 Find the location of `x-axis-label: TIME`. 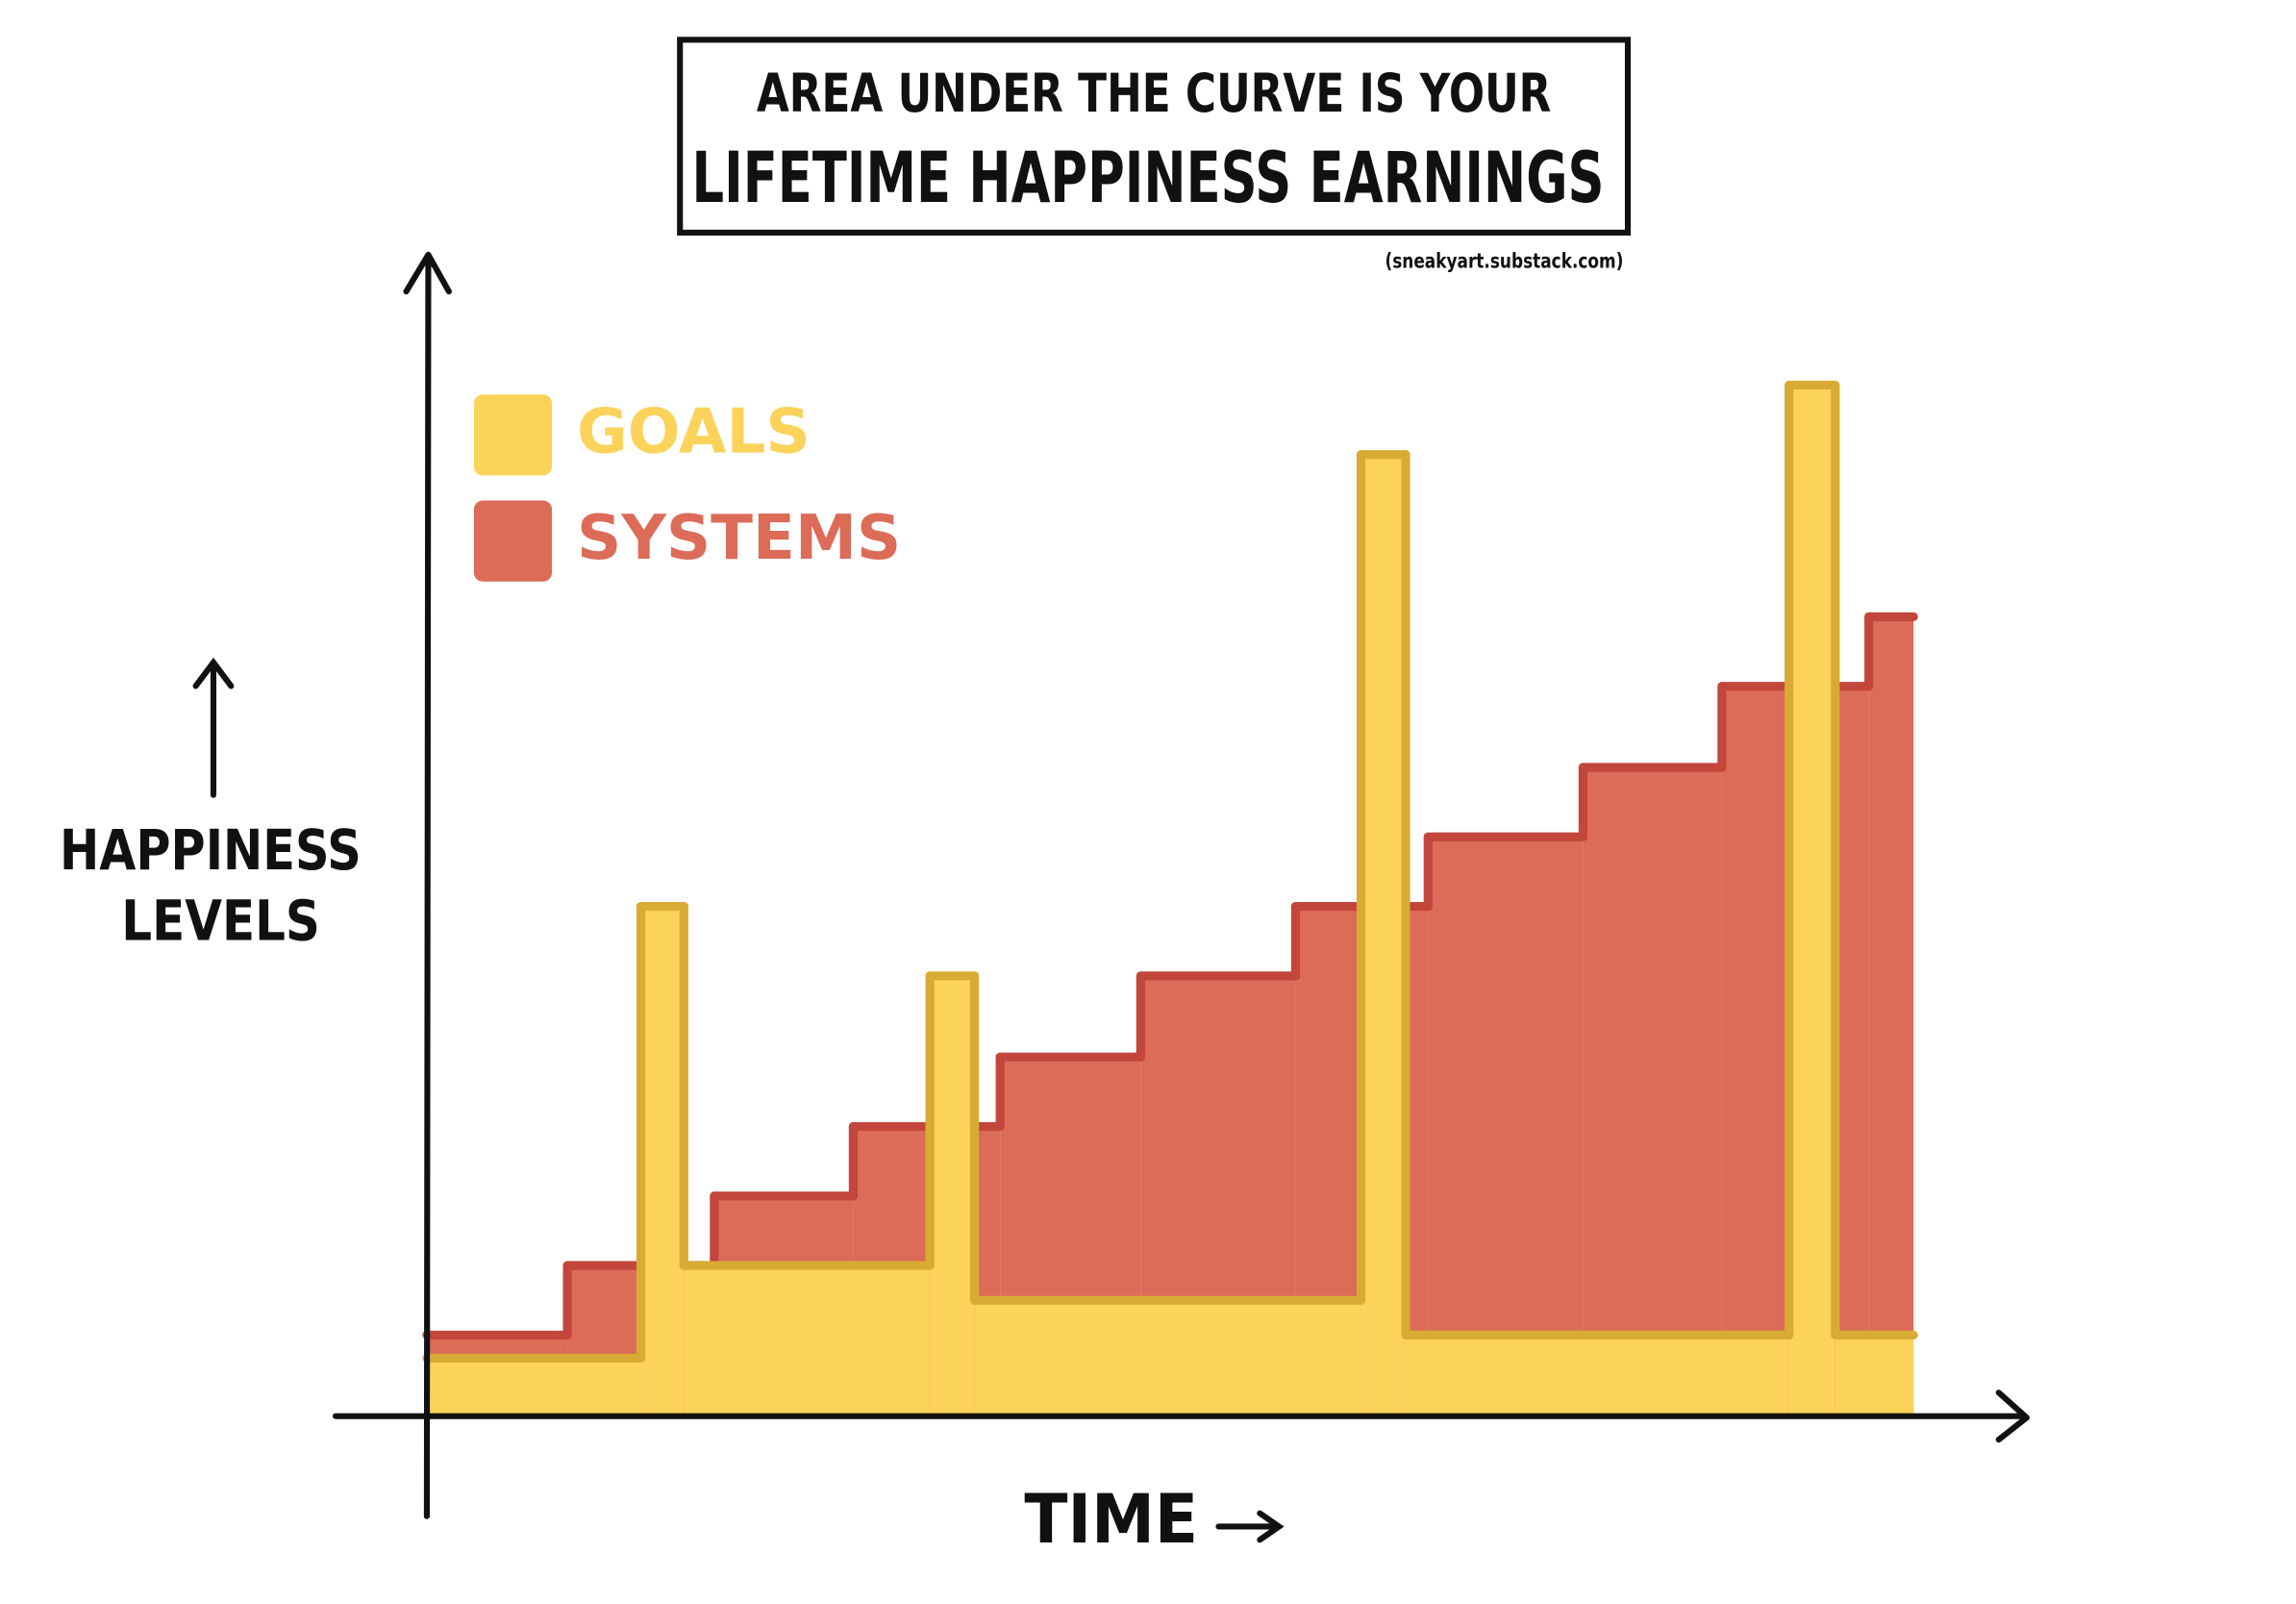

x-axis-label: TIME is located at coordinates (1111, 1519).